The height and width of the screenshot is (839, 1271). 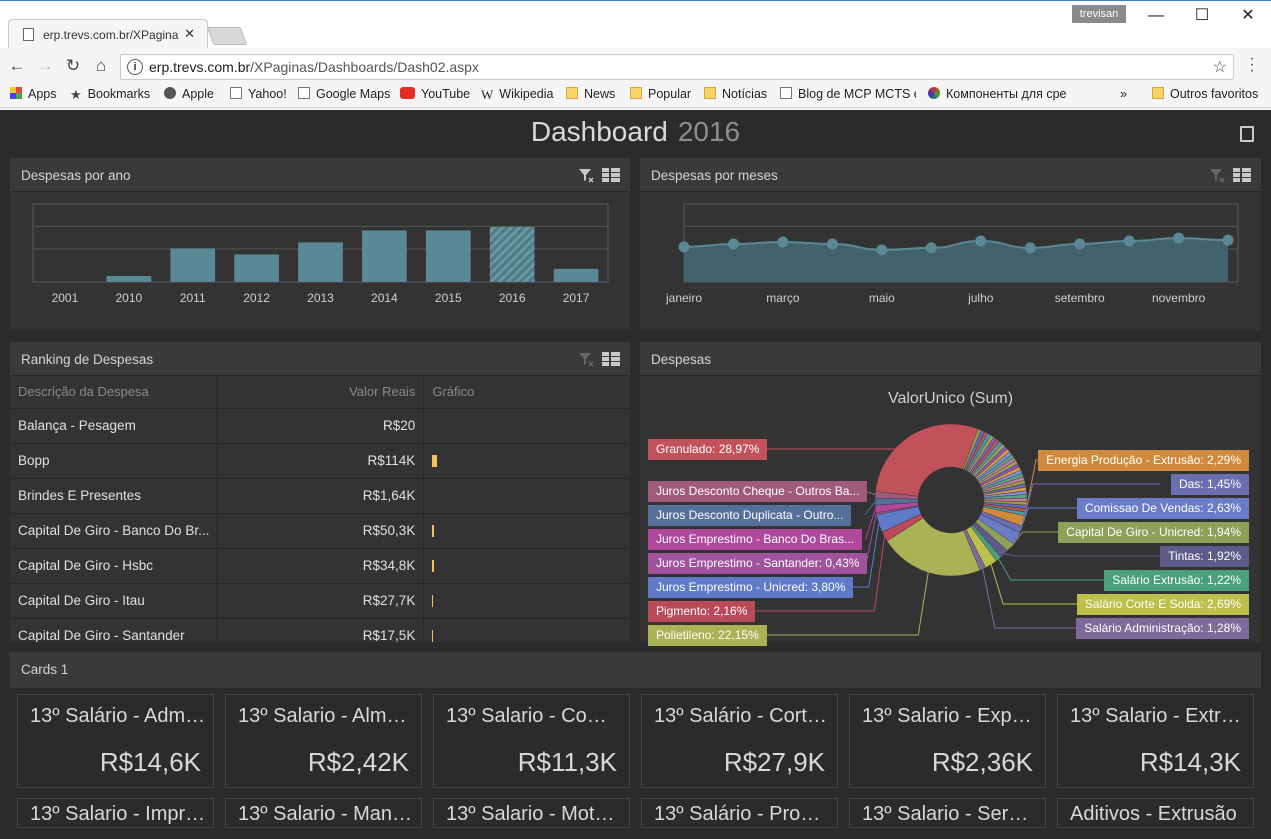 I want to click on pie-chart, so click(x=958, y=529).